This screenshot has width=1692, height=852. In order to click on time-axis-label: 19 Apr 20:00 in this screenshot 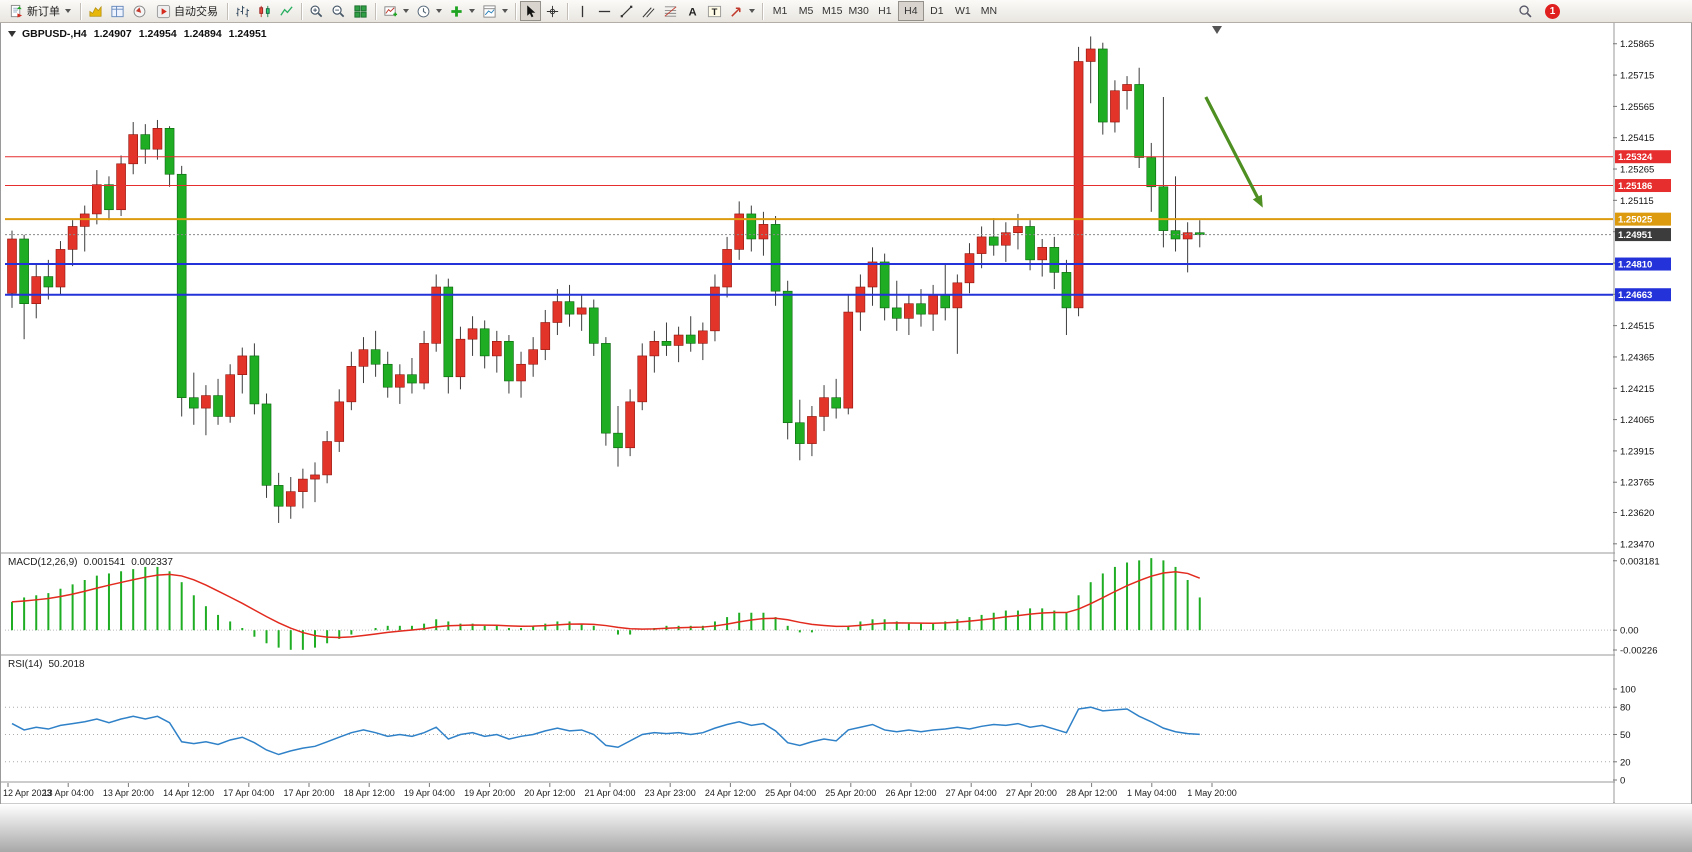, I will do `click(489, 793)`.